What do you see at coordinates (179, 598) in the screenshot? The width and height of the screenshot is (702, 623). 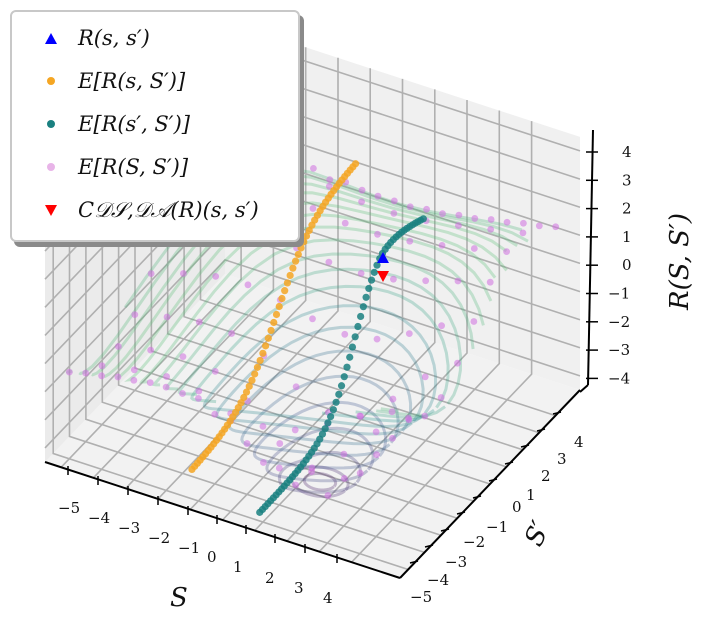 I see `x-axis-title: S` at bounding box center [179, 598].